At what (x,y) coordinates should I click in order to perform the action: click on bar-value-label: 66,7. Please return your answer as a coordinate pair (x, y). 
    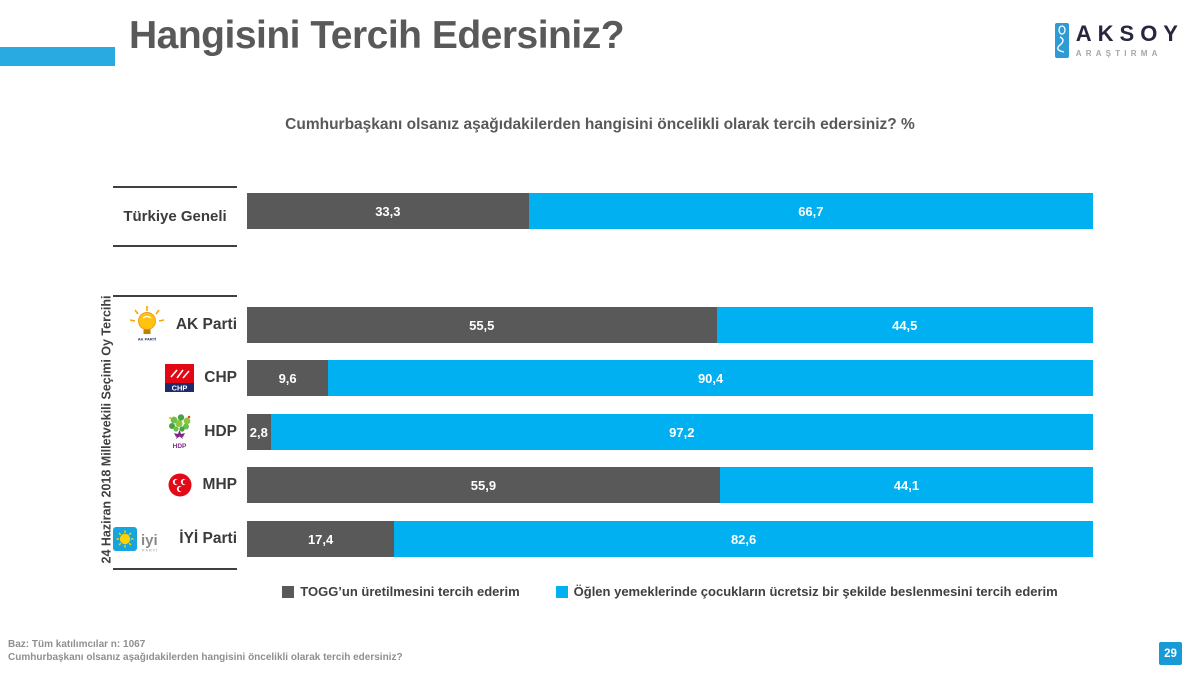
    Looking at the image, I should click on (811, 211).